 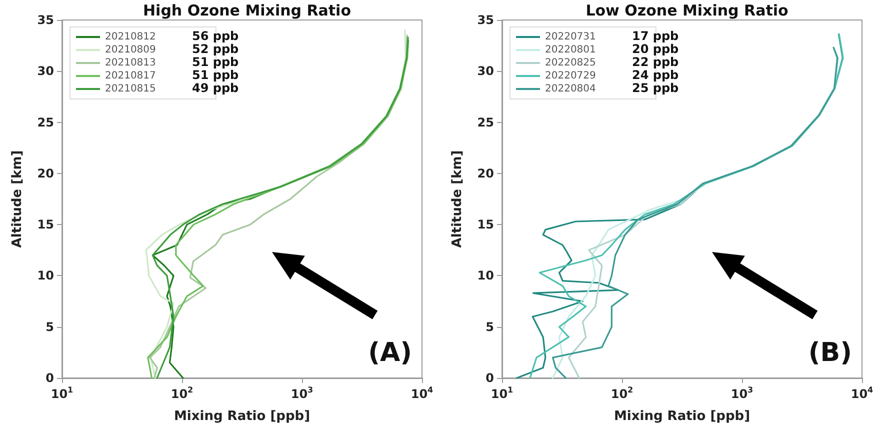 What do you see at coordinates (216, 36) in the screenshot?
I see `annotation: 56 ppb` at bounding box center [216, 36].